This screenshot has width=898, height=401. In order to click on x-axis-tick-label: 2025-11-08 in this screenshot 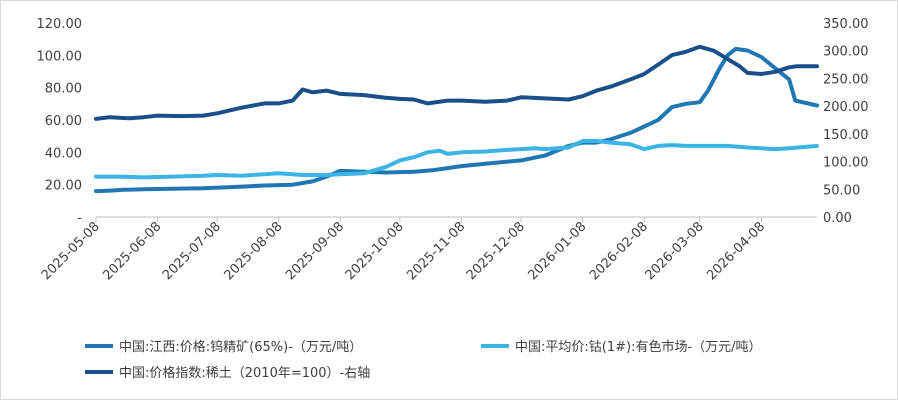, I will do `click(436, 251)`.